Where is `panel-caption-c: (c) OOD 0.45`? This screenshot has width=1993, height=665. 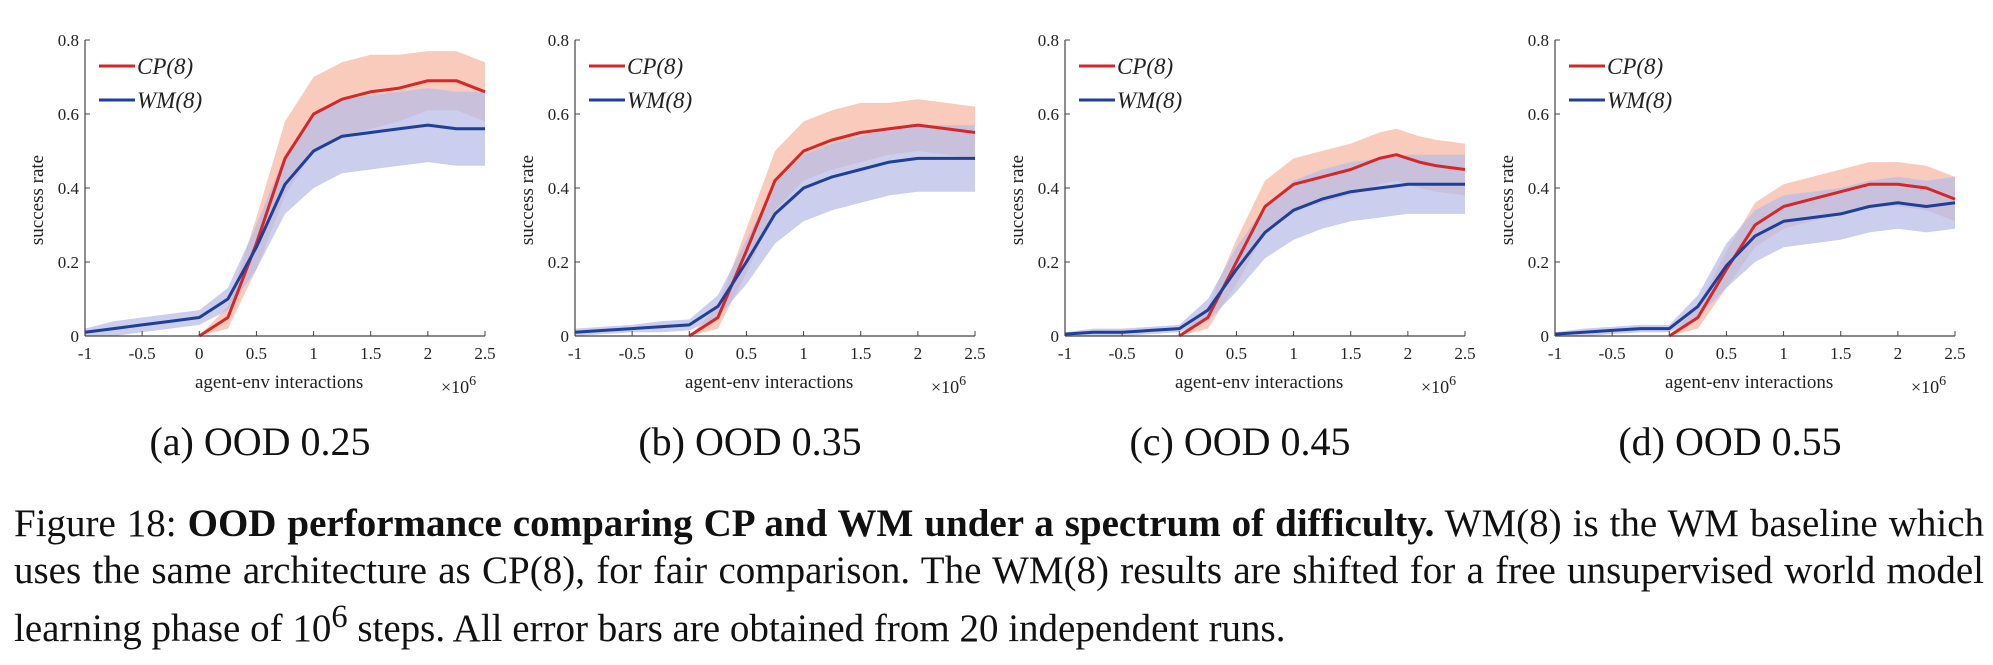 panel-caption-c: (c) OOD 0.45 is located at coordinates (1240, 441).